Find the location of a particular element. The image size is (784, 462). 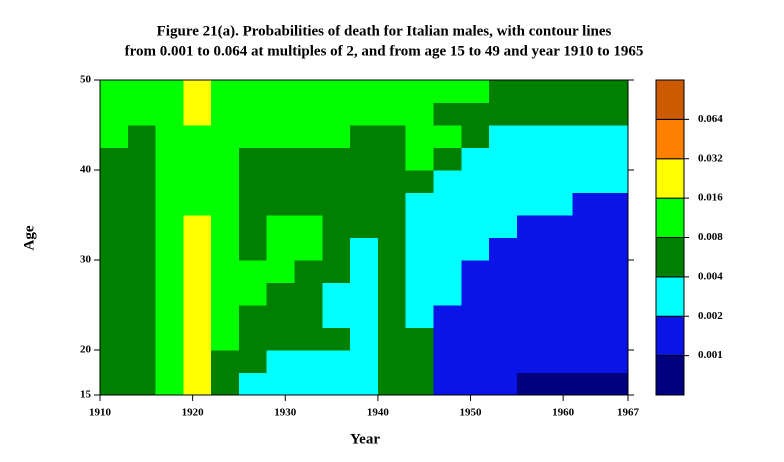

colorbar-tick-label: 0.032 is located at coordinates (710, 158).